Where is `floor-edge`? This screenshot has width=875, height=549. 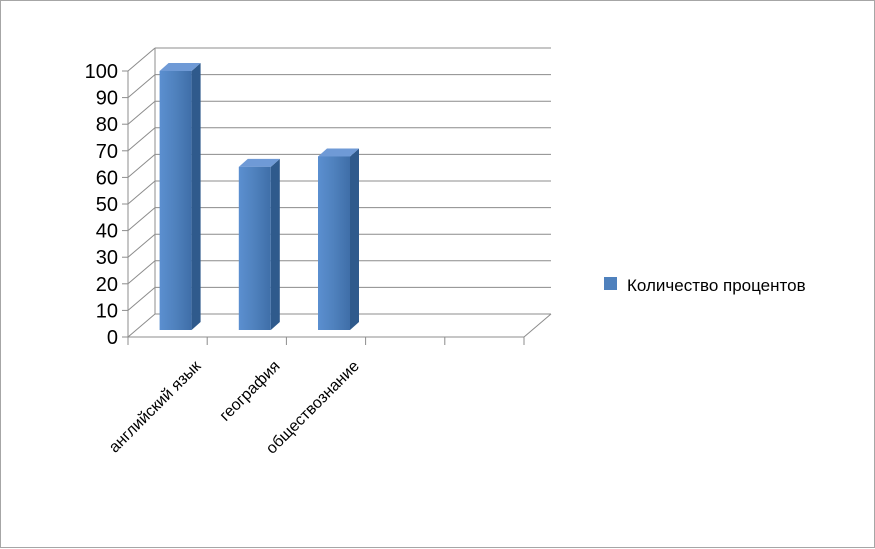 floor-edge is located at coordinates (537, 325).